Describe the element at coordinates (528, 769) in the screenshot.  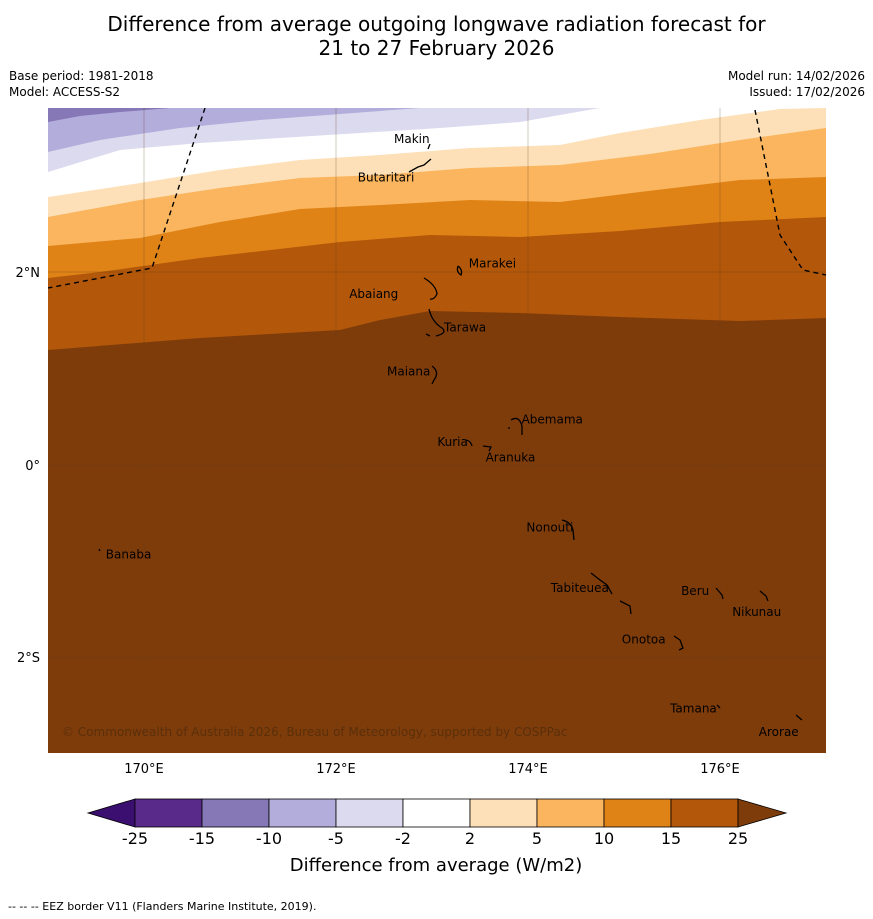
I see `lon-label-174: 174°E` at that location.